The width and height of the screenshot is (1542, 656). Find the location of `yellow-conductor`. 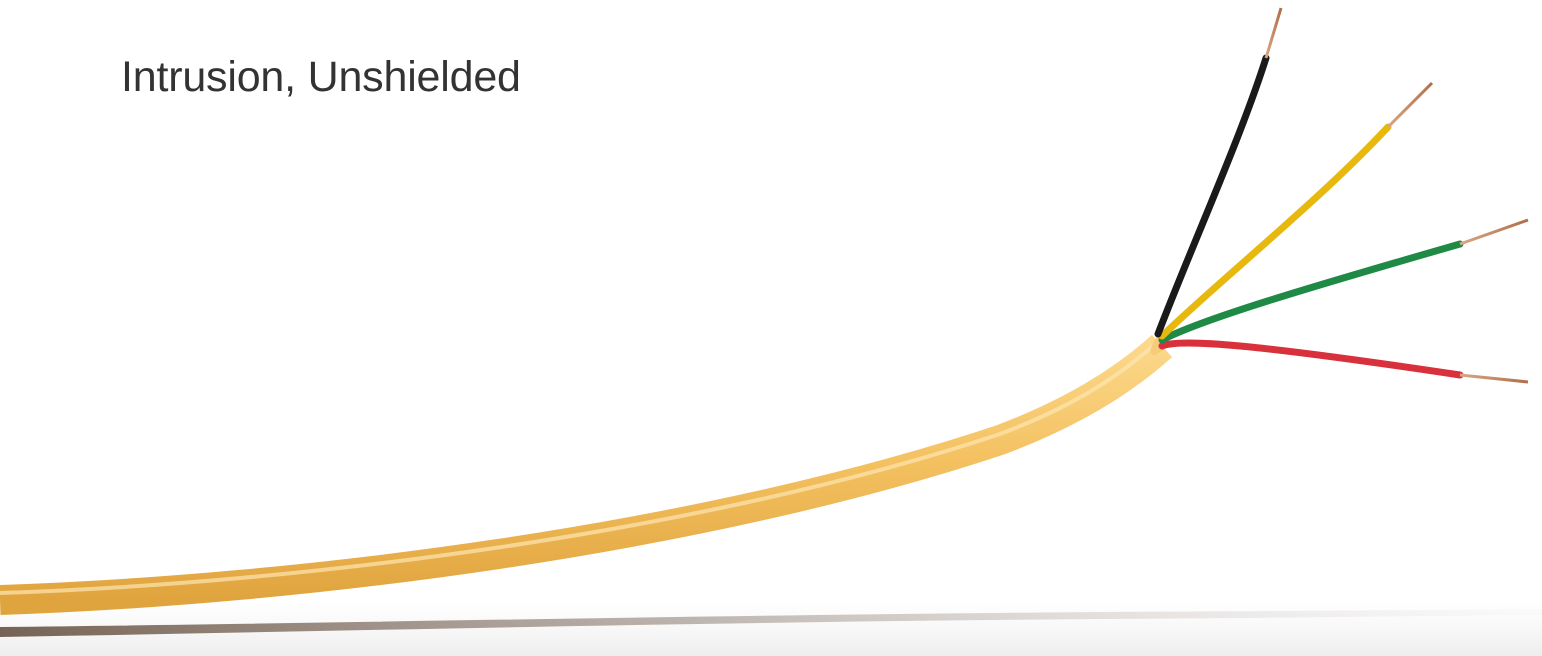

yellow-conductor is located at coordinates (1275, 231).